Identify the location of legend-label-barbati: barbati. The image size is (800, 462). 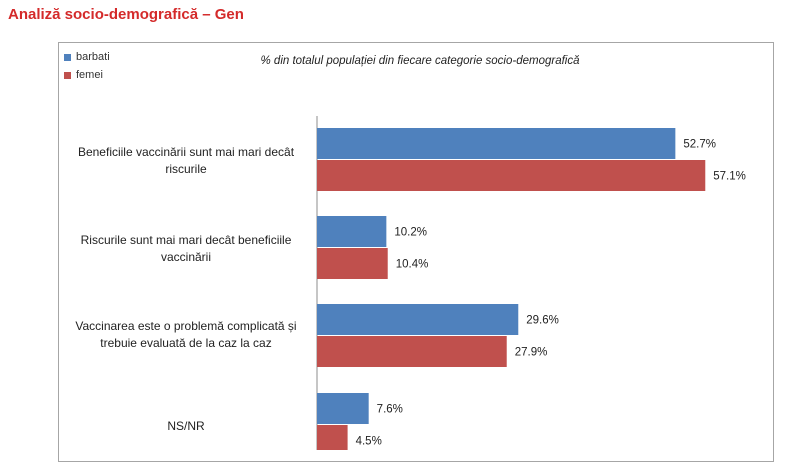
(93, 57).